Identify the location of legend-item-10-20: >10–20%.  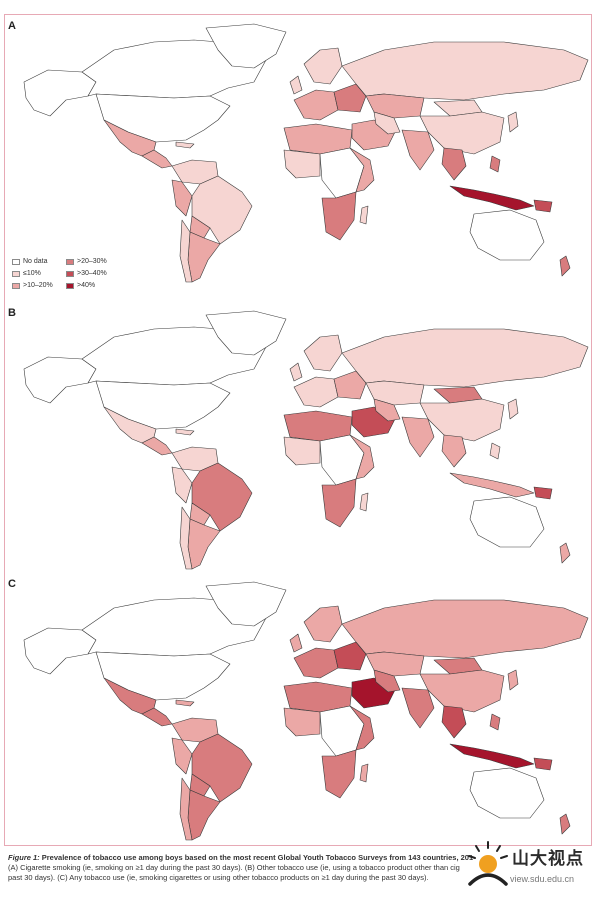
(32, 285).